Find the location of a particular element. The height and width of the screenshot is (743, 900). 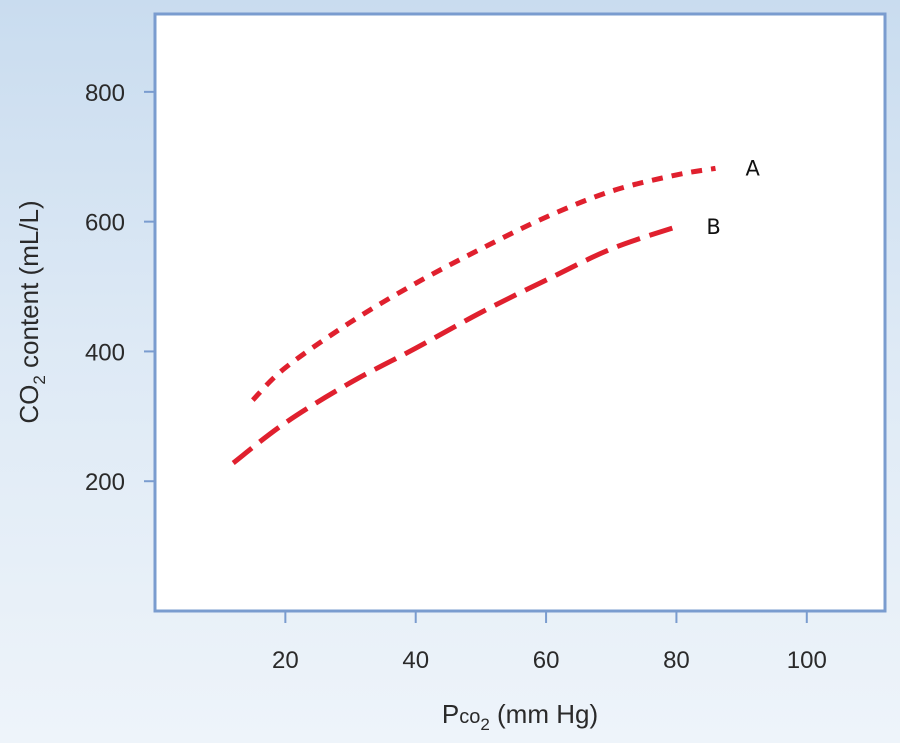

x-axis-title: Pco2 (mm Hg) is located at coordinates (520, 716).